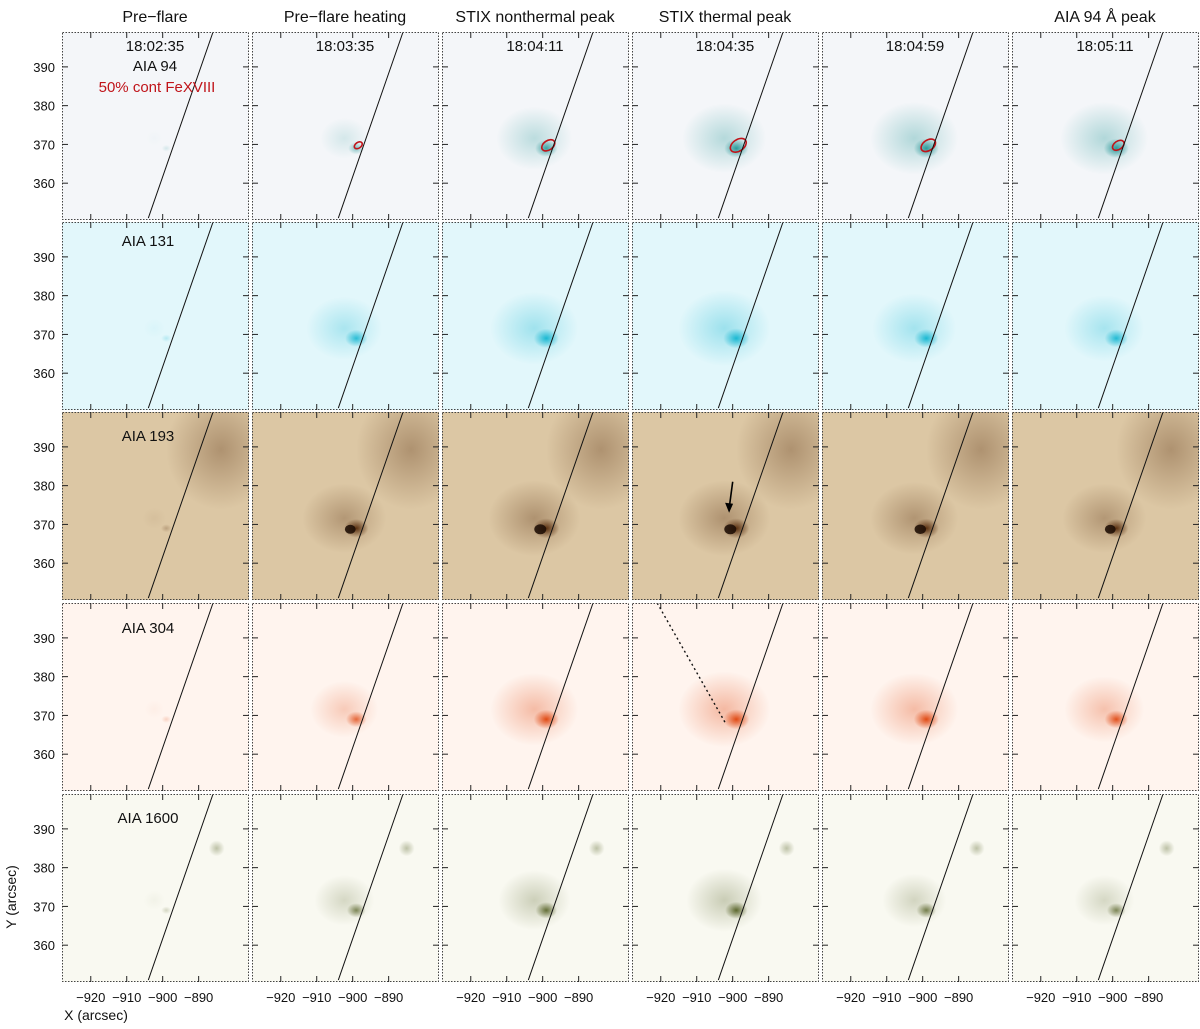 This screenshot has width=1200, height=1029. Describe the element at coordinates (345, 126) in the screenshot. I see `panel-r1-c2` at that location.